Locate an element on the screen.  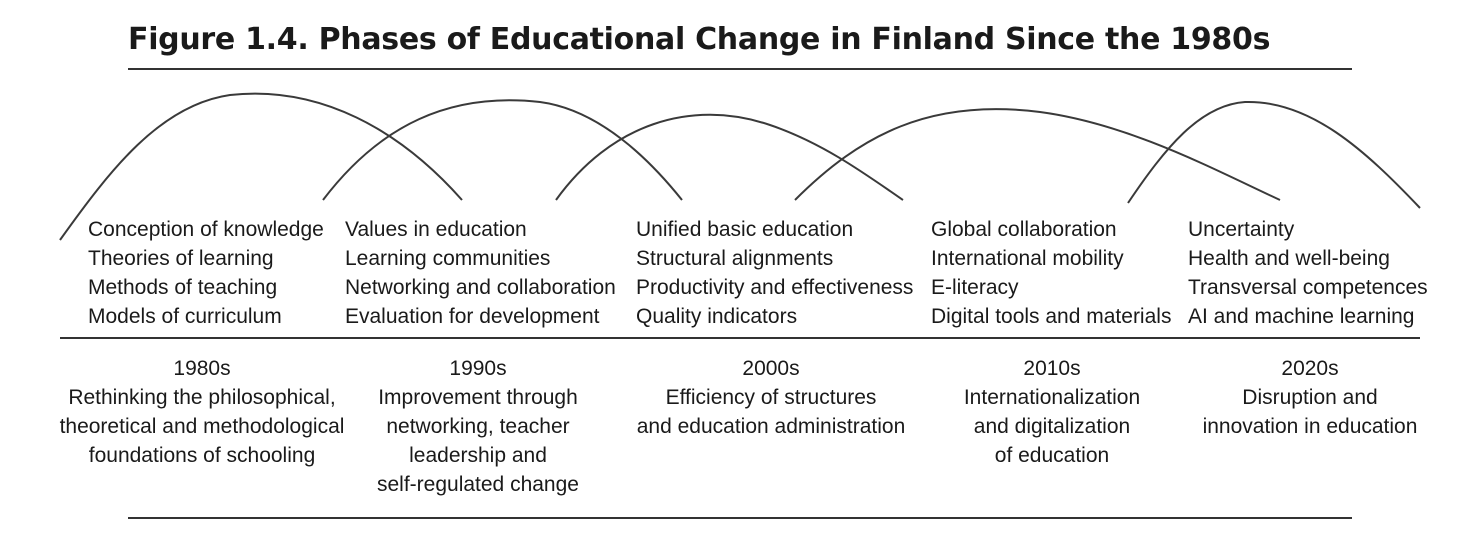
phase-description-line: Improvement through is located at coordinates (478, 397).